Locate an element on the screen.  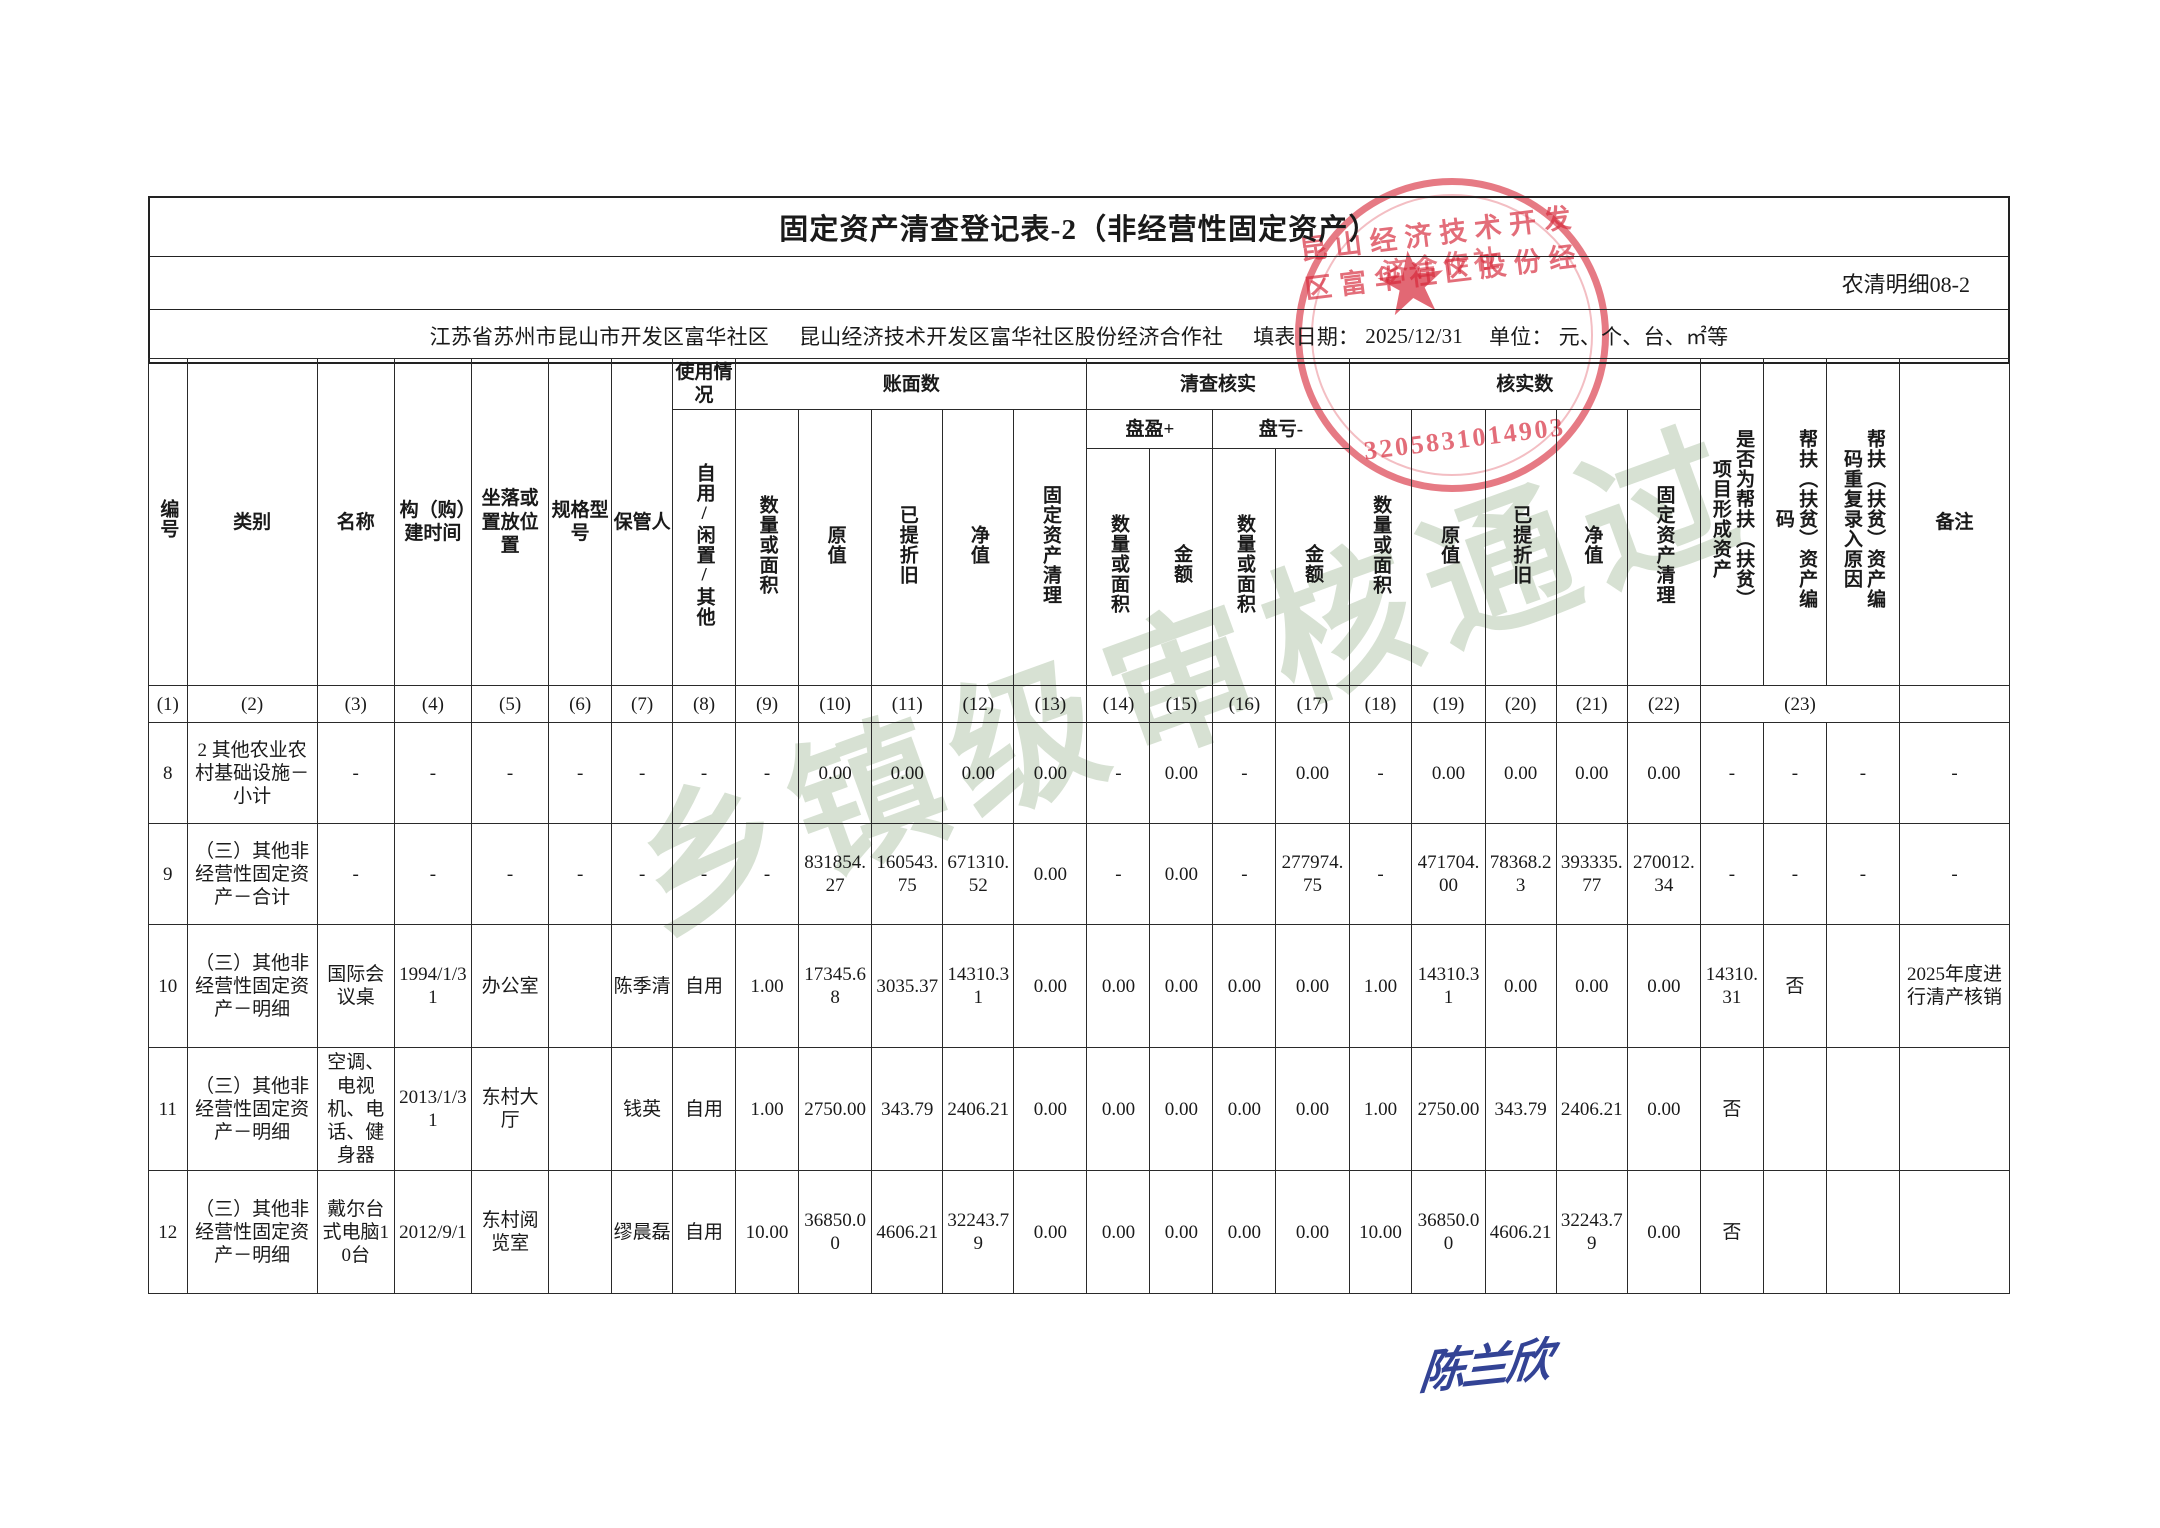
header-index: 编号 is located at coordinates (168, 522).